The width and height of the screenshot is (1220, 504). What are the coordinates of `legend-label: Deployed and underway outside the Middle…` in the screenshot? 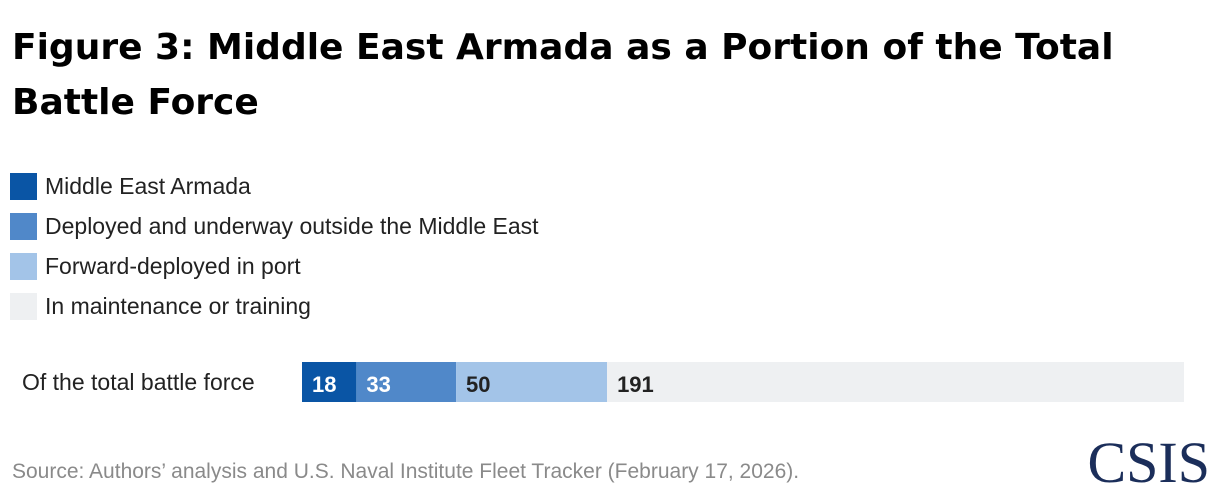 It's located at (292, 225).